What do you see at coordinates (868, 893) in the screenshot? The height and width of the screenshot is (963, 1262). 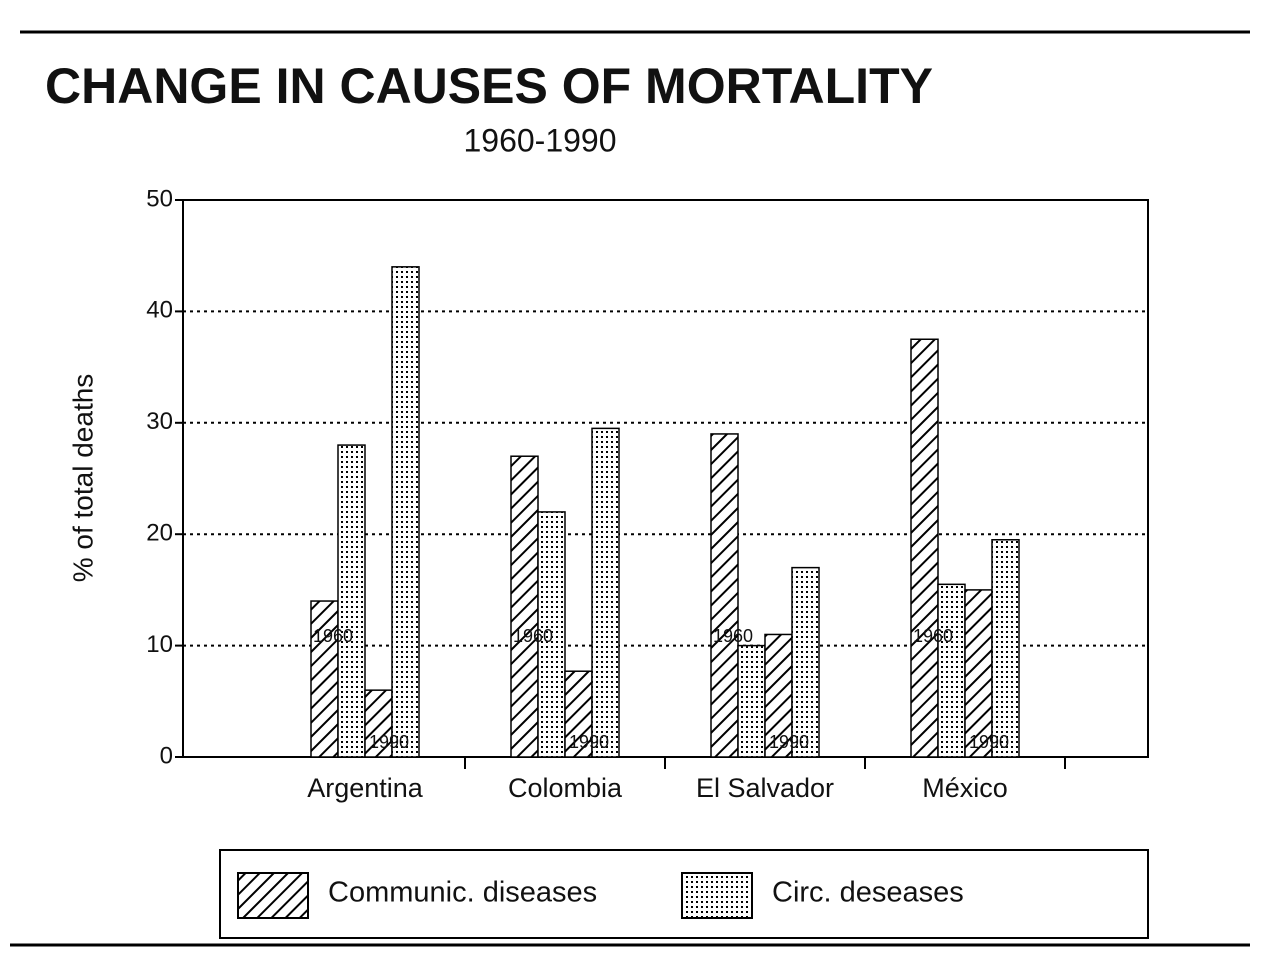 I see `legend-label: Circ. deseases` at bounding box center [868, 893].